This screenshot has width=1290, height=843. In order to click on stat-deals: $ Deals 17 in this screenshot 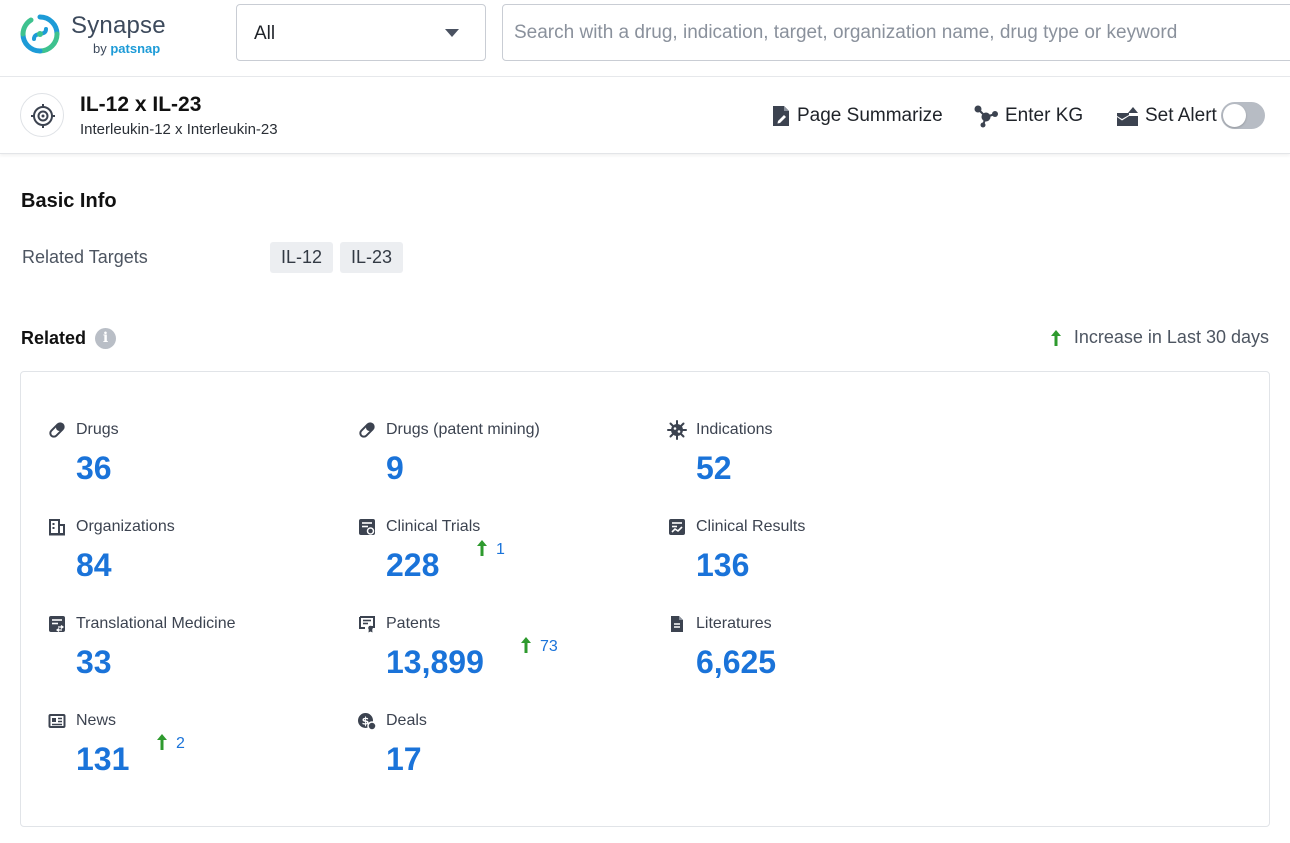, I will do `click(392, 721)`.